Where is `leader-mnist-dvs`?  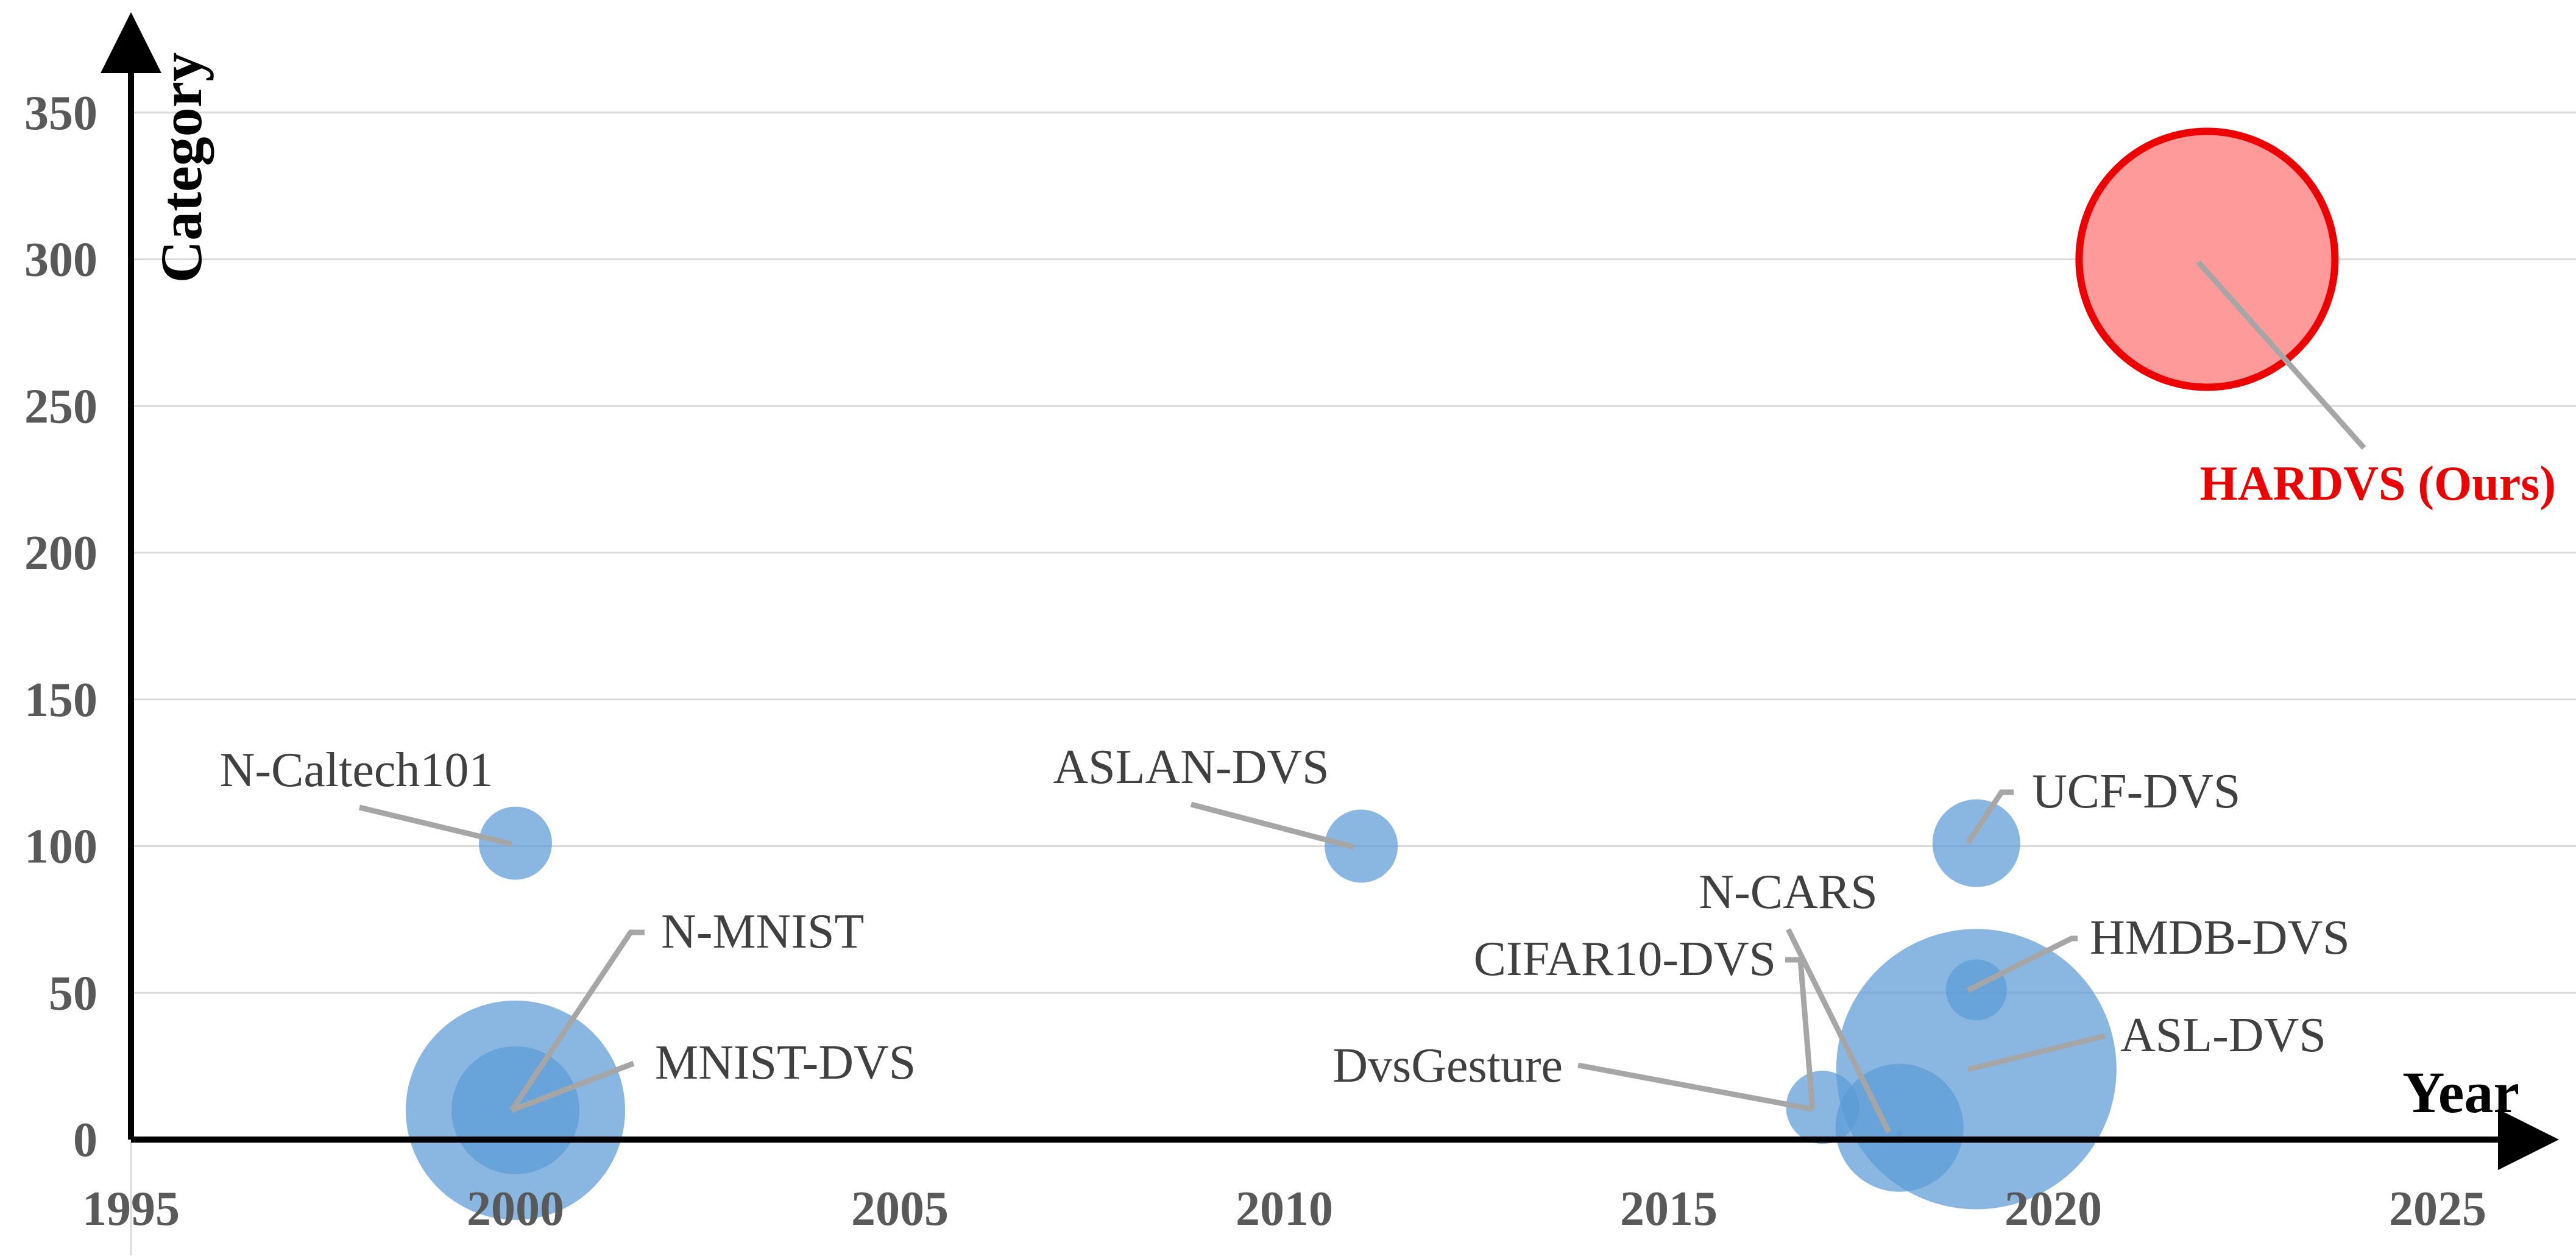 leader-mnist-dvs is located at coordinates (573, 1086).